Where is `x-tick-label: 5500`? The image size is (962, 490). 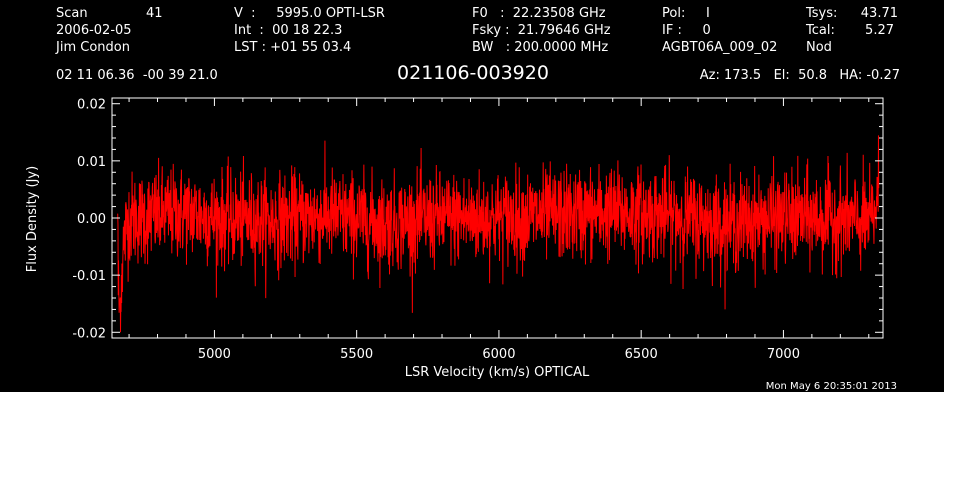
x-tick-label: 5500 is located at coordinates (356, 354).